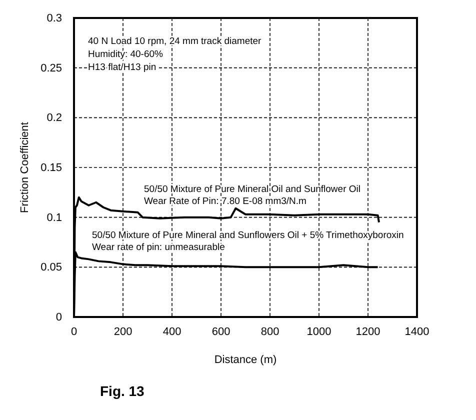 This screenshot has height=420, width=476. Describe the element at coordinates (51, 168) in the screenshot. I see `y-tick-label: 0.15` at that location.